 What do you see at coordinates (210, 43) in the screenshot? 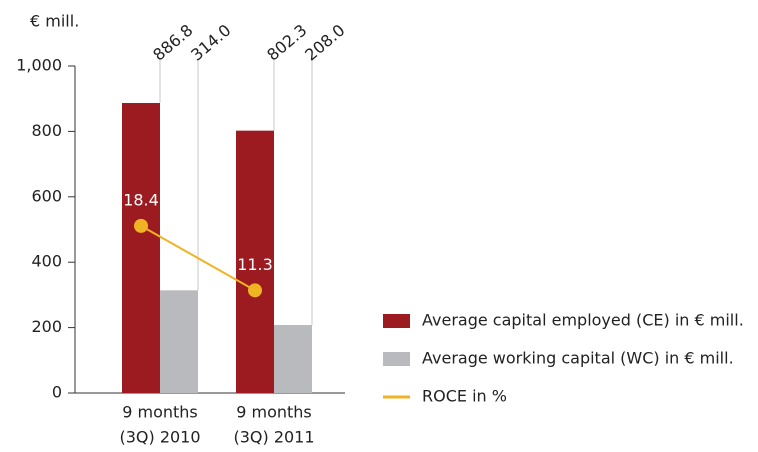
I see `value-label: 314.0` at bounding box center [210, 43].